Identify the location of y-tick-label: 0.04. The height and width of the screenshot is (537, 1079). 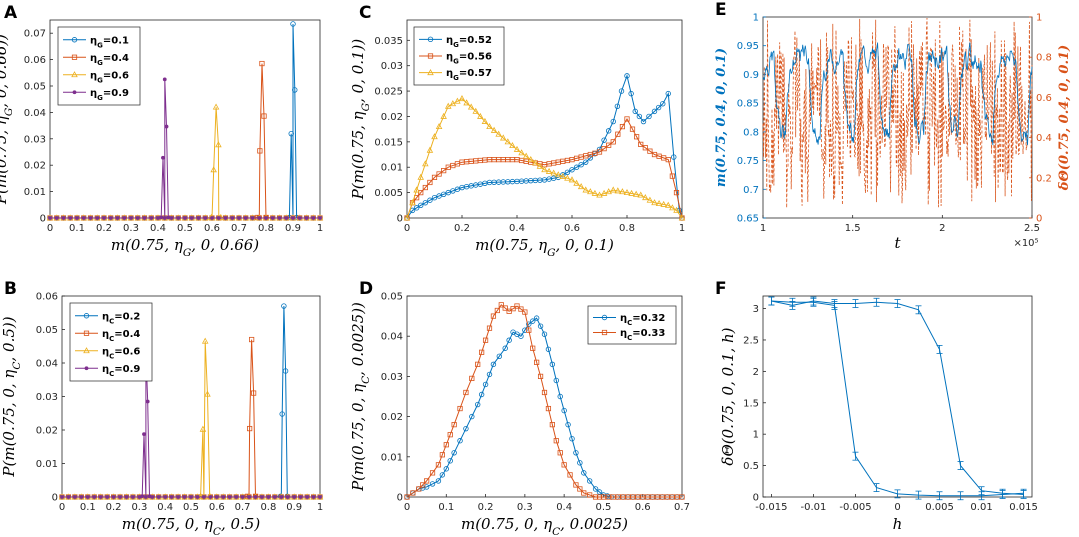
(35, 113).